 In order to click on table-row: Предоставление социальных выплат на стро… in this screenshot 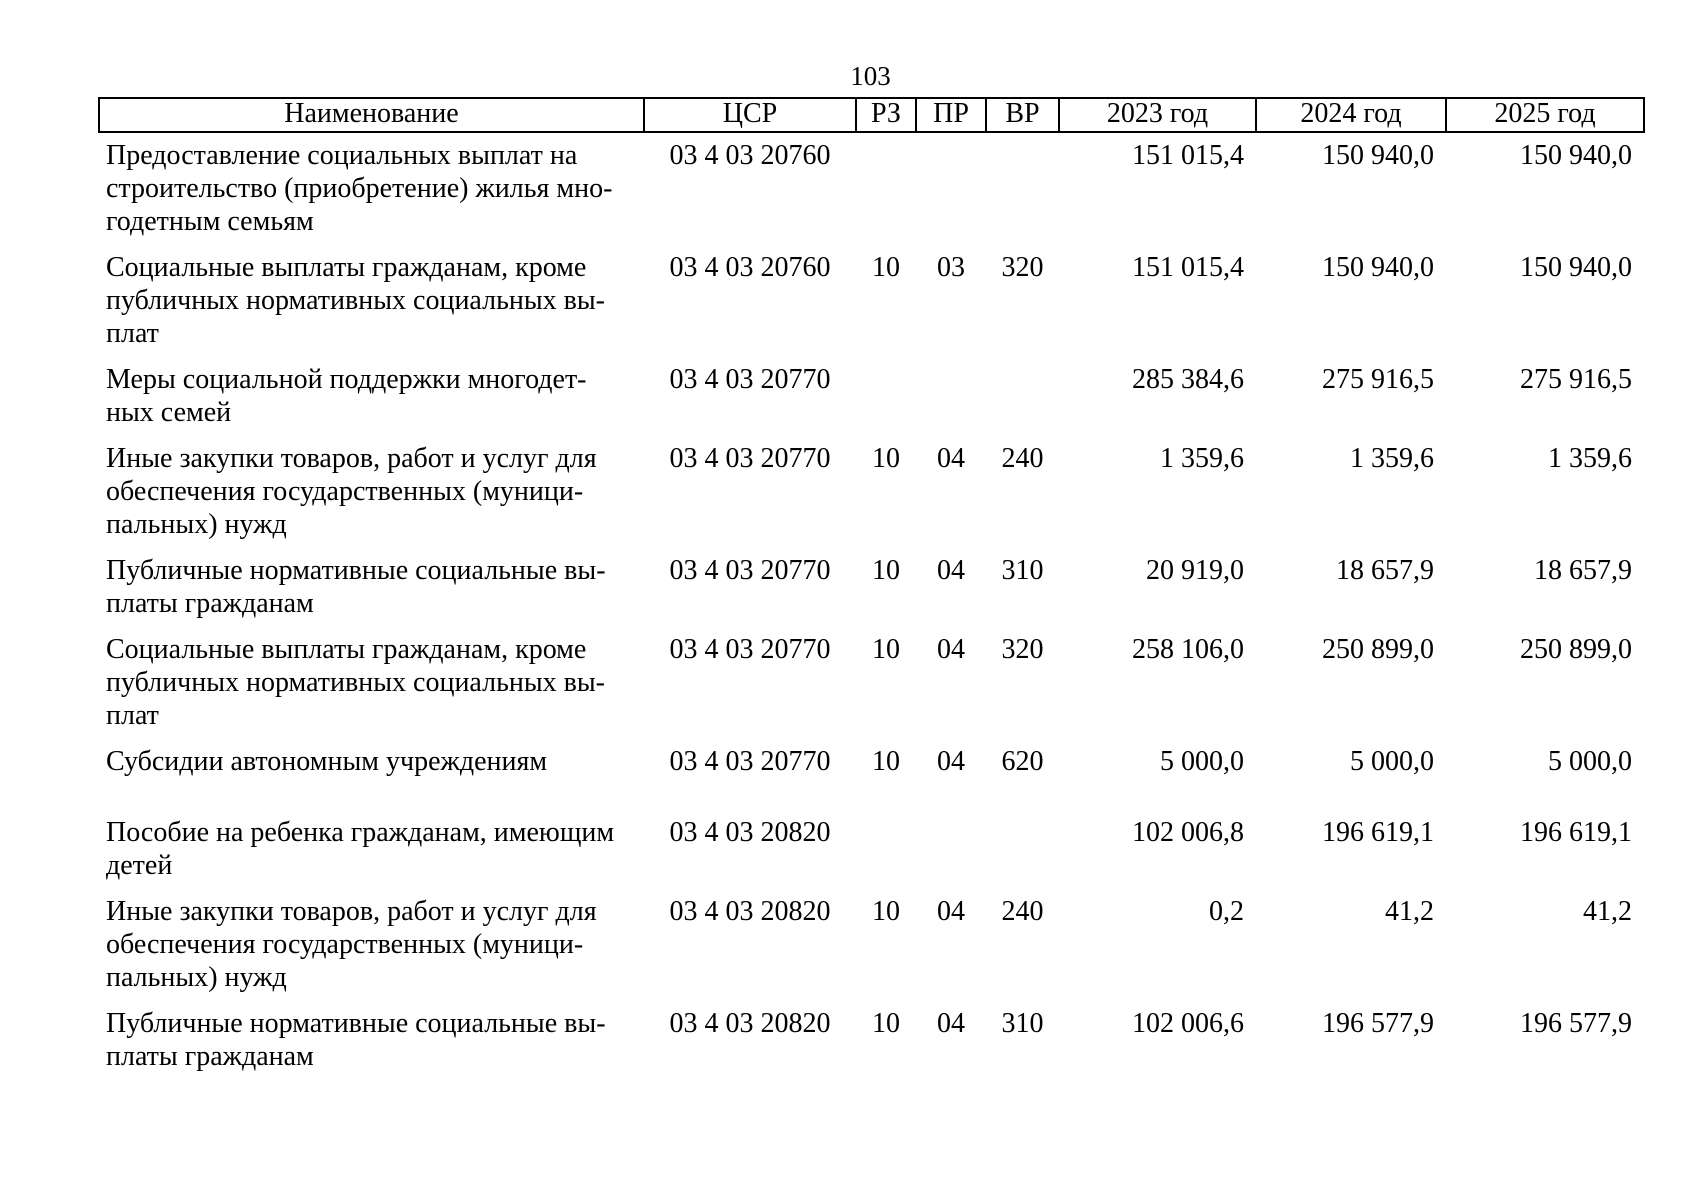, I will do `click(871, 191)`.